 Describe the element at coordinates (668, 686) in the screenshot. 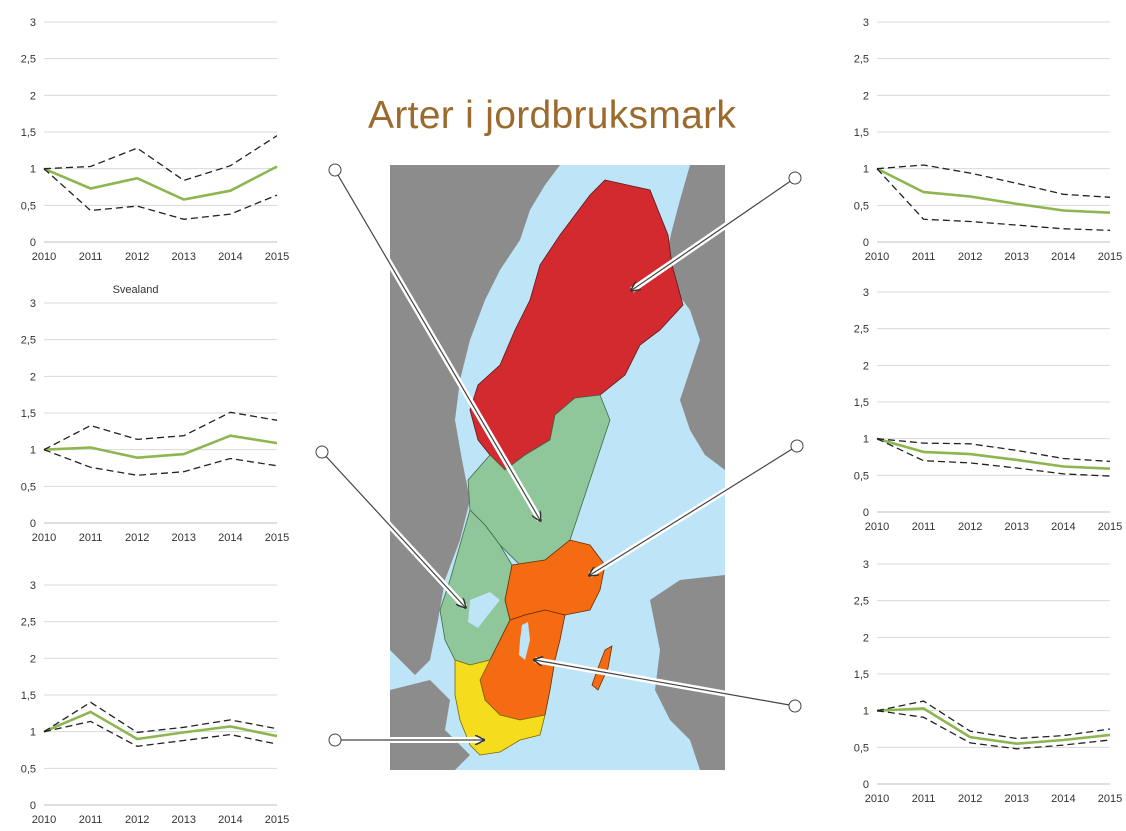

I see `arrow-bottom-right` at that location.